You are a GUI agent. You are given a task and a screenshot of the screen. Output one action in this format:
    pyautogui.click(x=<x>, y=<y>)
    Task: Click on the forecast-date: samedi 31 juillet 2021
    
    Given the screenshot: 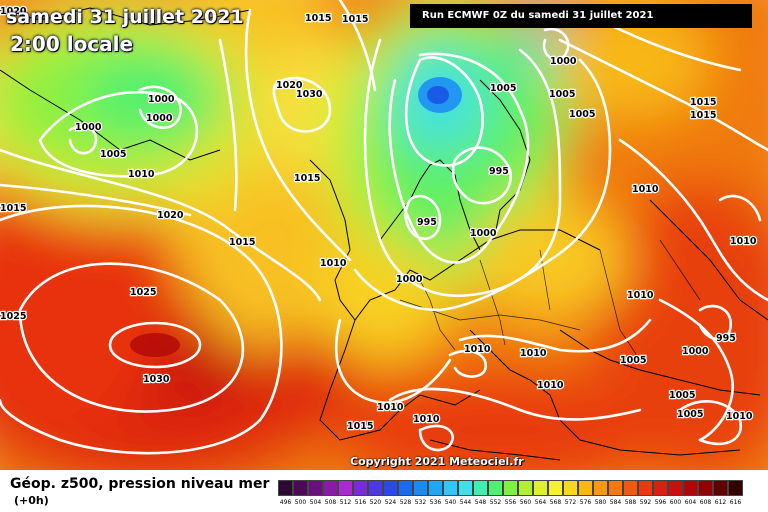 What is the action you would take?
    pyautogui.click(x=125, y=17)
    